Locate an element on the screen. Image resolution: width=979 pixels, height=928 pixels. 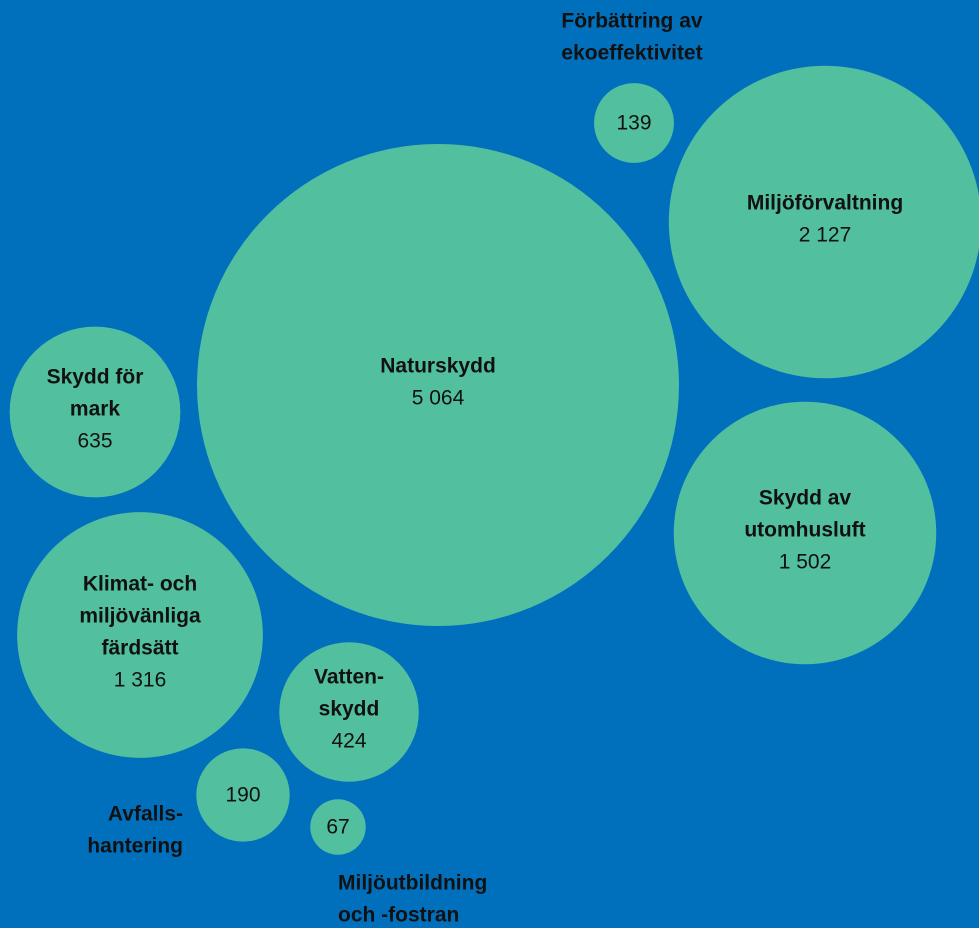
value-label: 139 is located at coordinates (633, 123).